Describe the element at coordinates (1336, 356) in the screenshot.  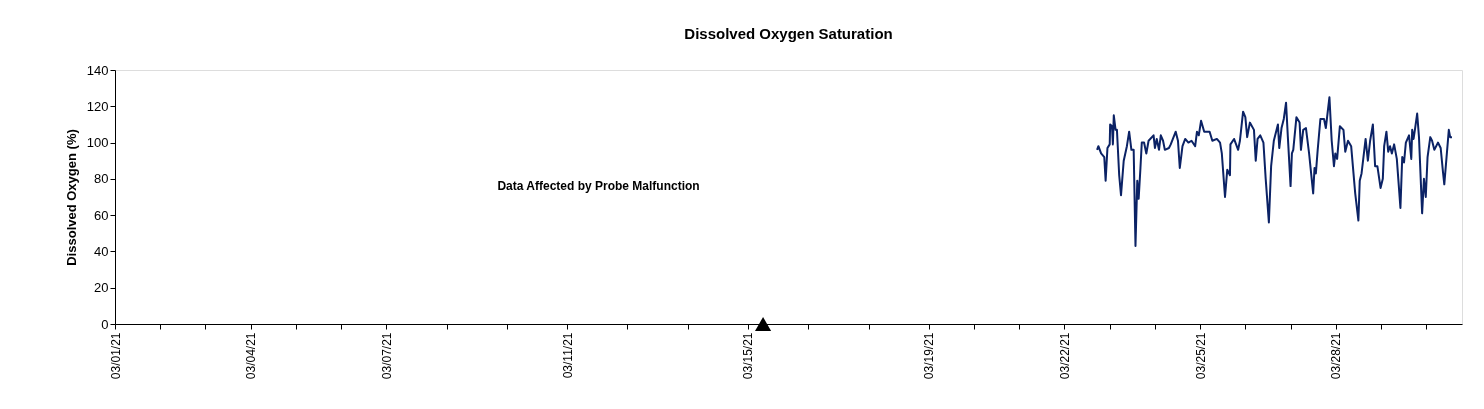
I see `x-tick-label: 03/28/21` at that location.